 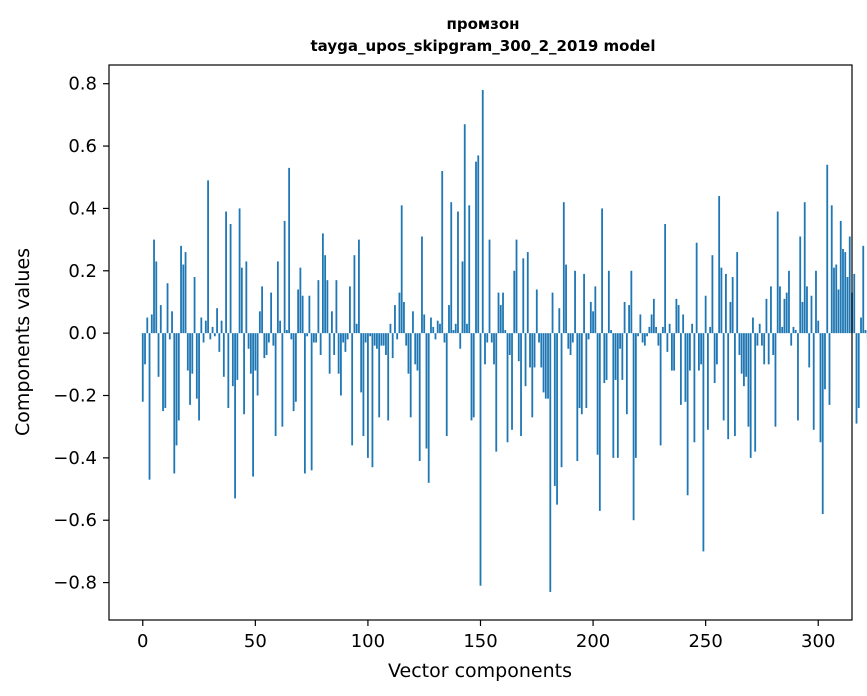 I want to click on y-tick-label-0: −0.8, so click(x=75, y=583).